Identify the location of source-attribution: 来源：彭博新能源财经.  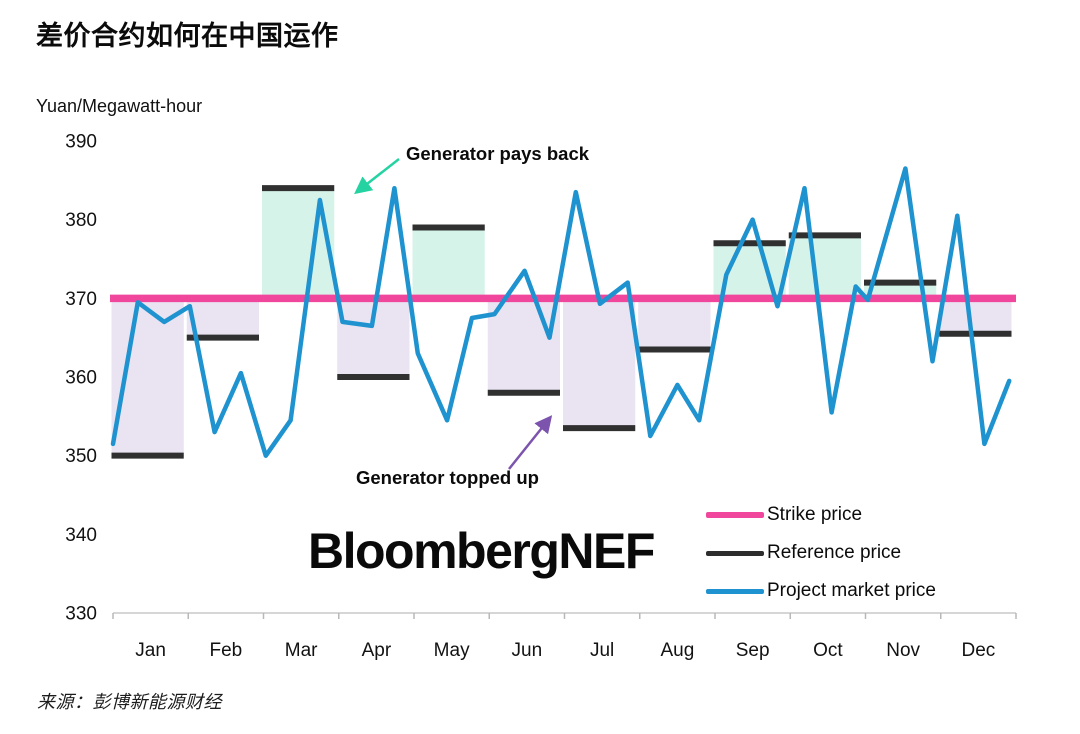
(129, 702).